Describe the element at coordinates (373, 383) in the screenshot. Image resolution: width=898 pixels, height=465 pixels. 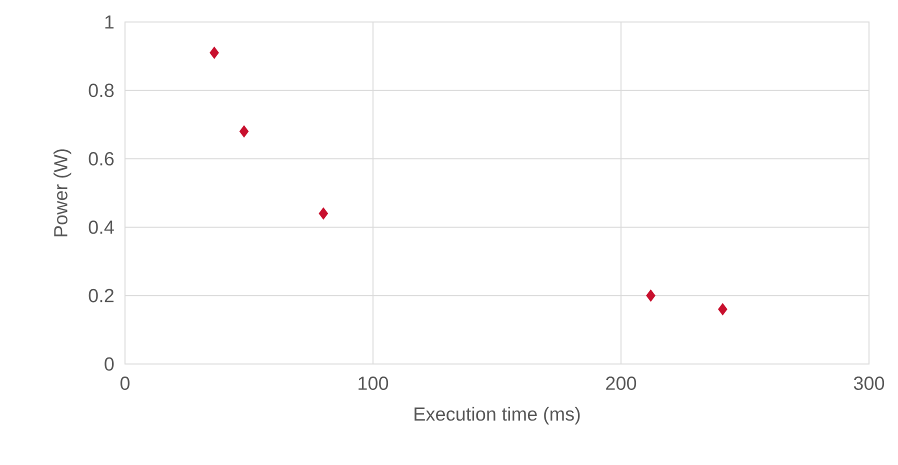
I see `x-tick-label: 100` at that location.